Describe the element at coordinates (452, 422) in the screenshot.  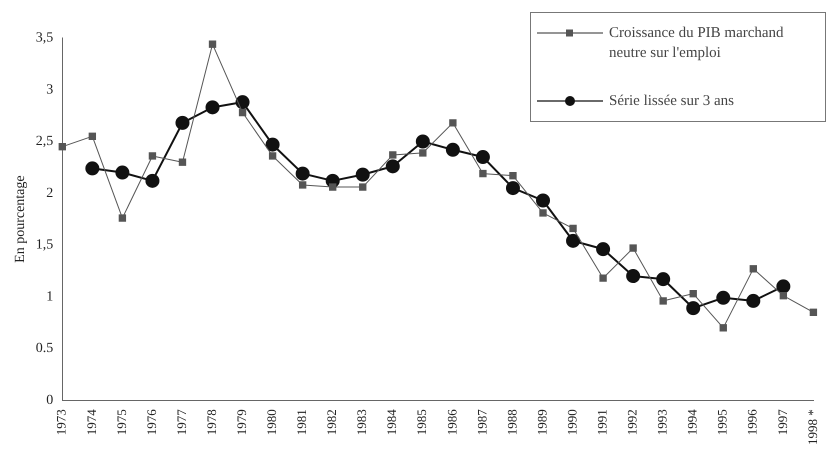
I see `x-tick-label: 1986` at that location.